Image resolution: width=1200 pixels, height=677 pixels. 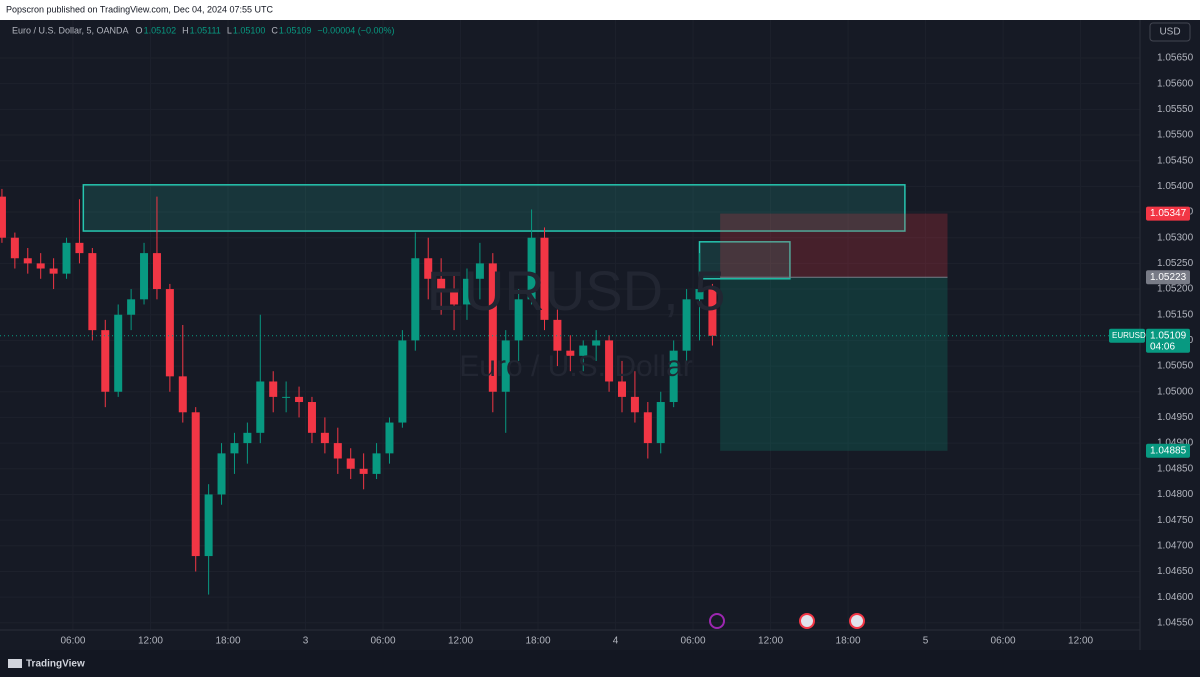 I want to click on y-tick-label: 1.05500, so click(x=1175, y=135).